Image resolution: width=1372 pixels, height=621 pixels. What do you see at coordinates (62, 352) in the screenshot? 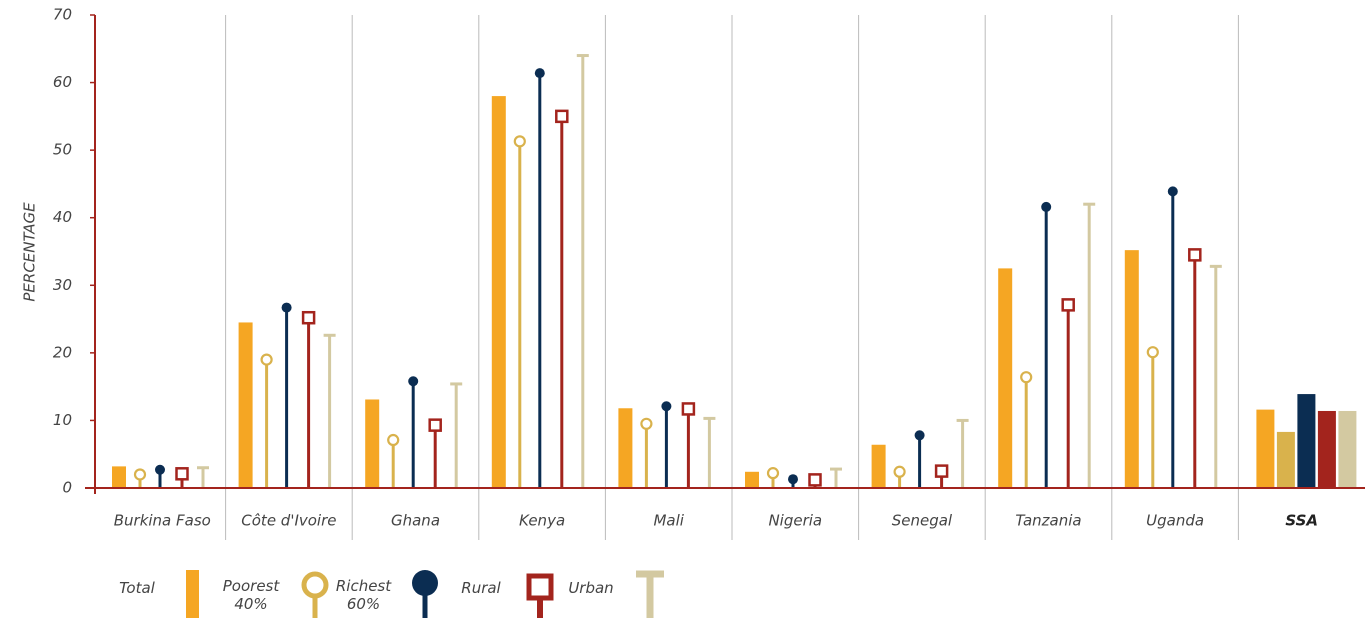
I see `y-tick-label: 20` at bounding box center [62, 352].